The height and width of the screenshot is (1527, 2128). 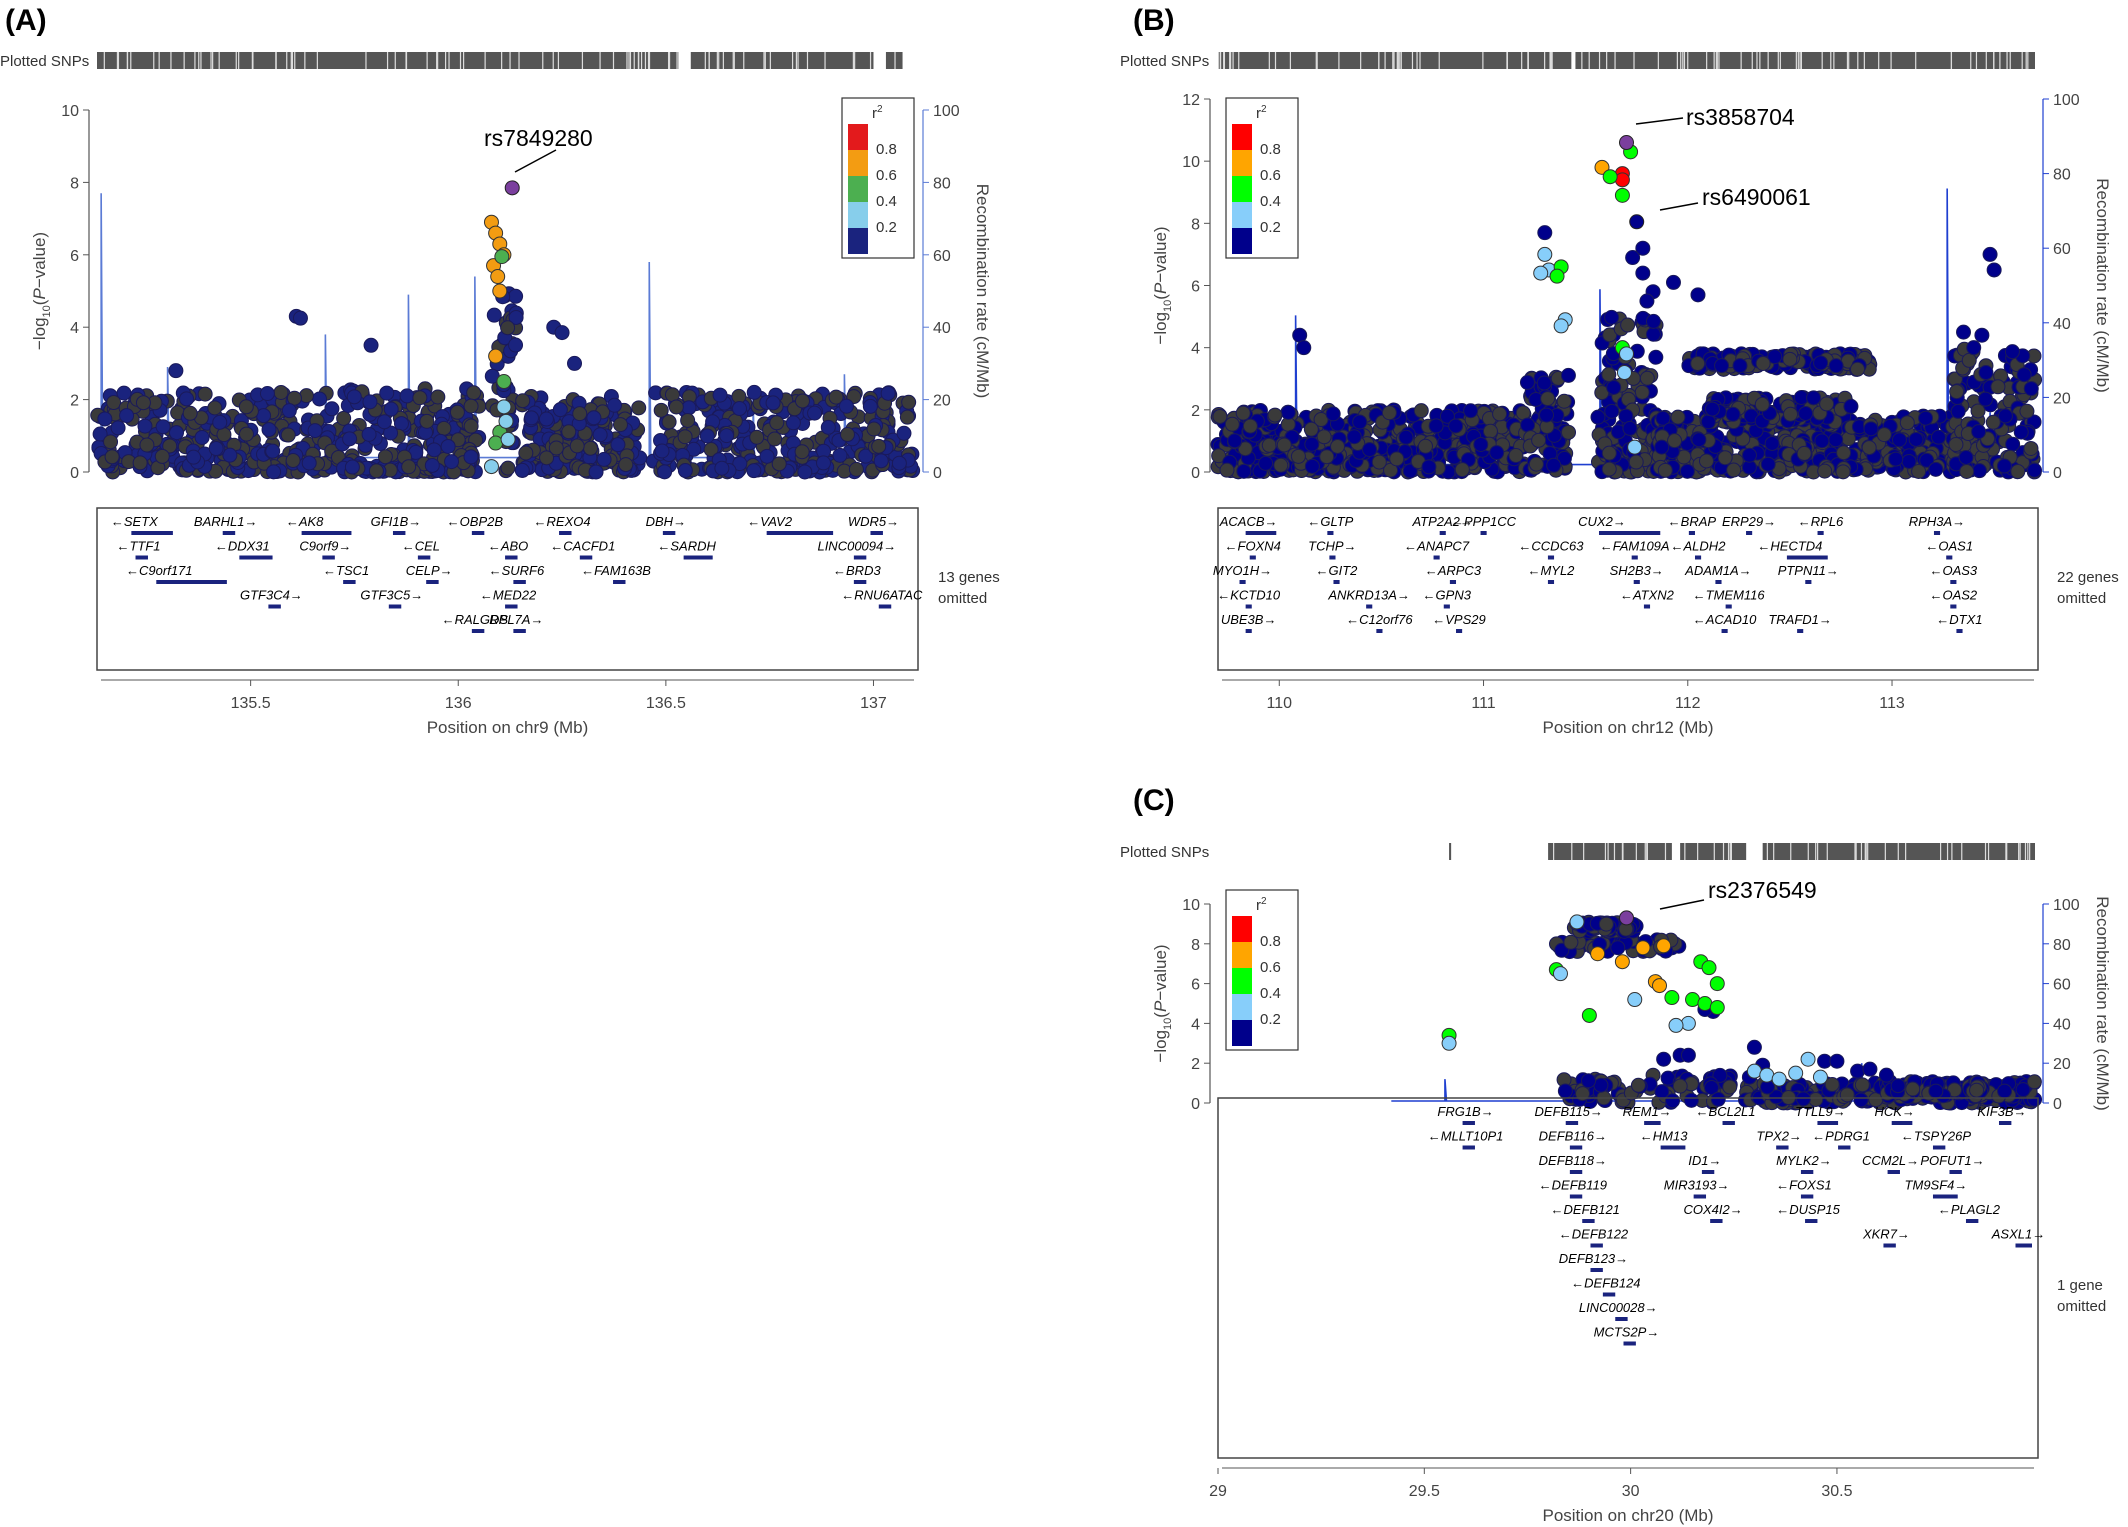 I want to click on gene-label: FRG1B→, so click(x=1465, y=1111).